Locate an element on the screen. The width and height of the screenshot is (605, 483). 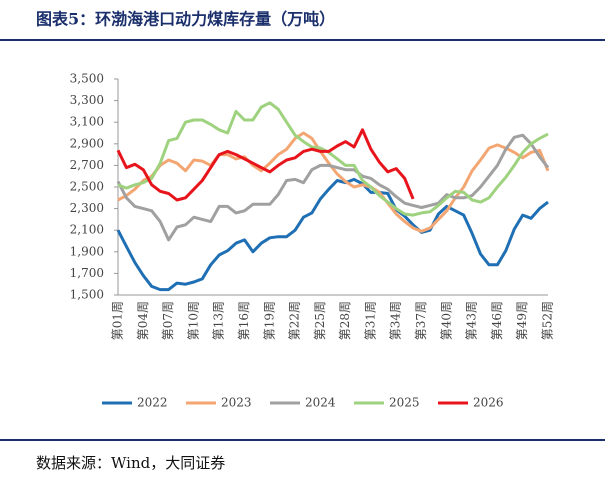
x-tick-label: 第28周 is located at coordinates (345, 320).